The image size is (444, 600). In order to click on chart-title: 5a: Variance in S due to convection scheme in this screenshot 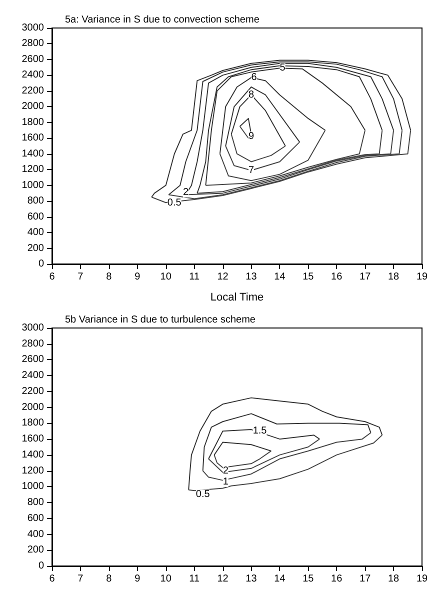, I will do `click(162, 20)`.